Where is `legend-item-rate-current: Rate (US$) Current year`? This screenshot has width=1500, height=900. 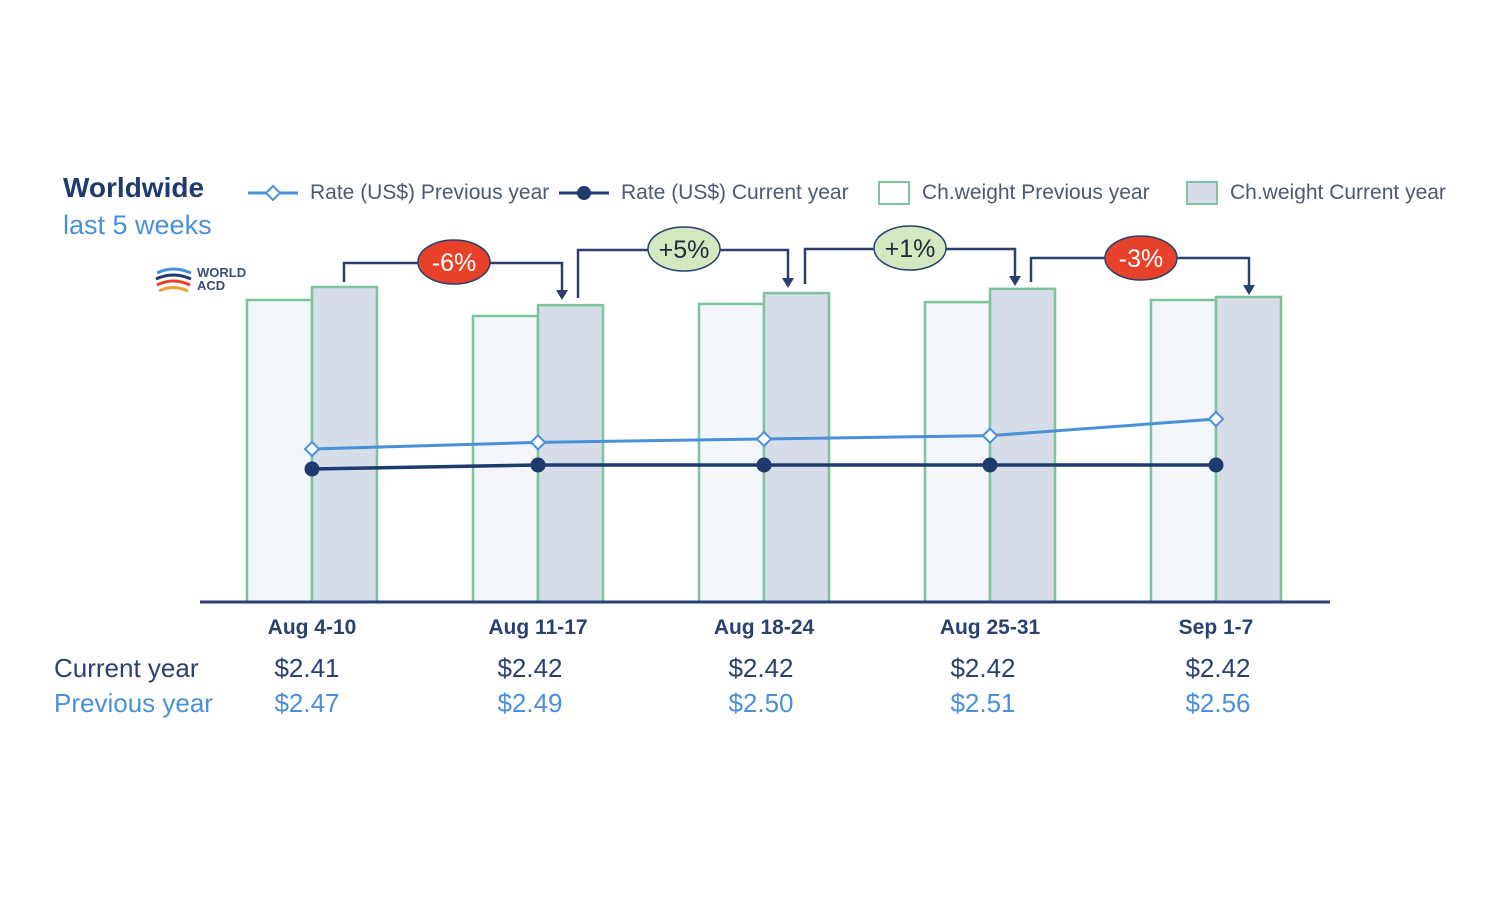
legend-item-rate-current: Rate (US$) Current year is located at coordinates (704, 193).